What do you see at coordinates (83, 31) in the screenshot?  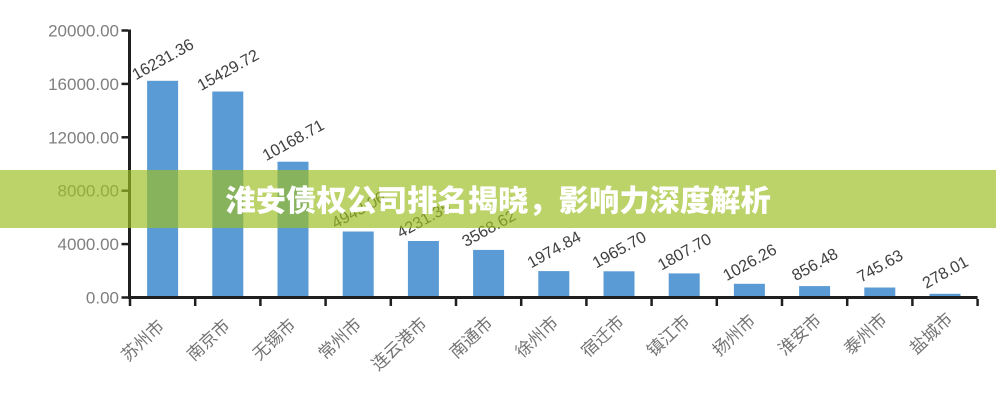 I see `svg-text: 20000.00` at bounding box center [83, 31].